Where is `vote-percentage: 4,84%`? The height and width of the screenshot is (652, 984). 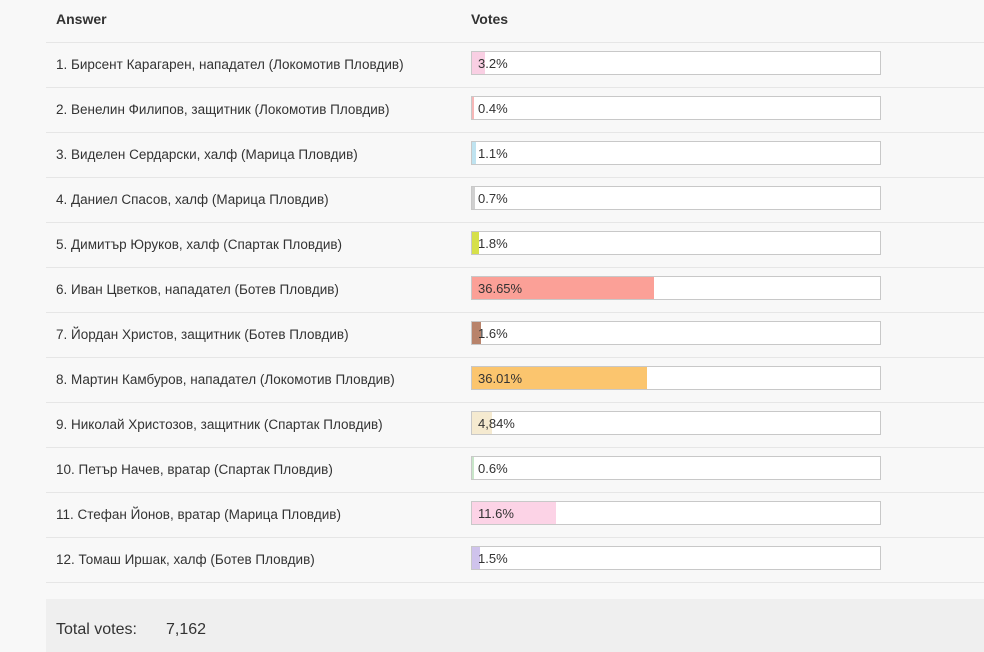 vote-percentage: 4,84% is located at coordinates (496, 423).